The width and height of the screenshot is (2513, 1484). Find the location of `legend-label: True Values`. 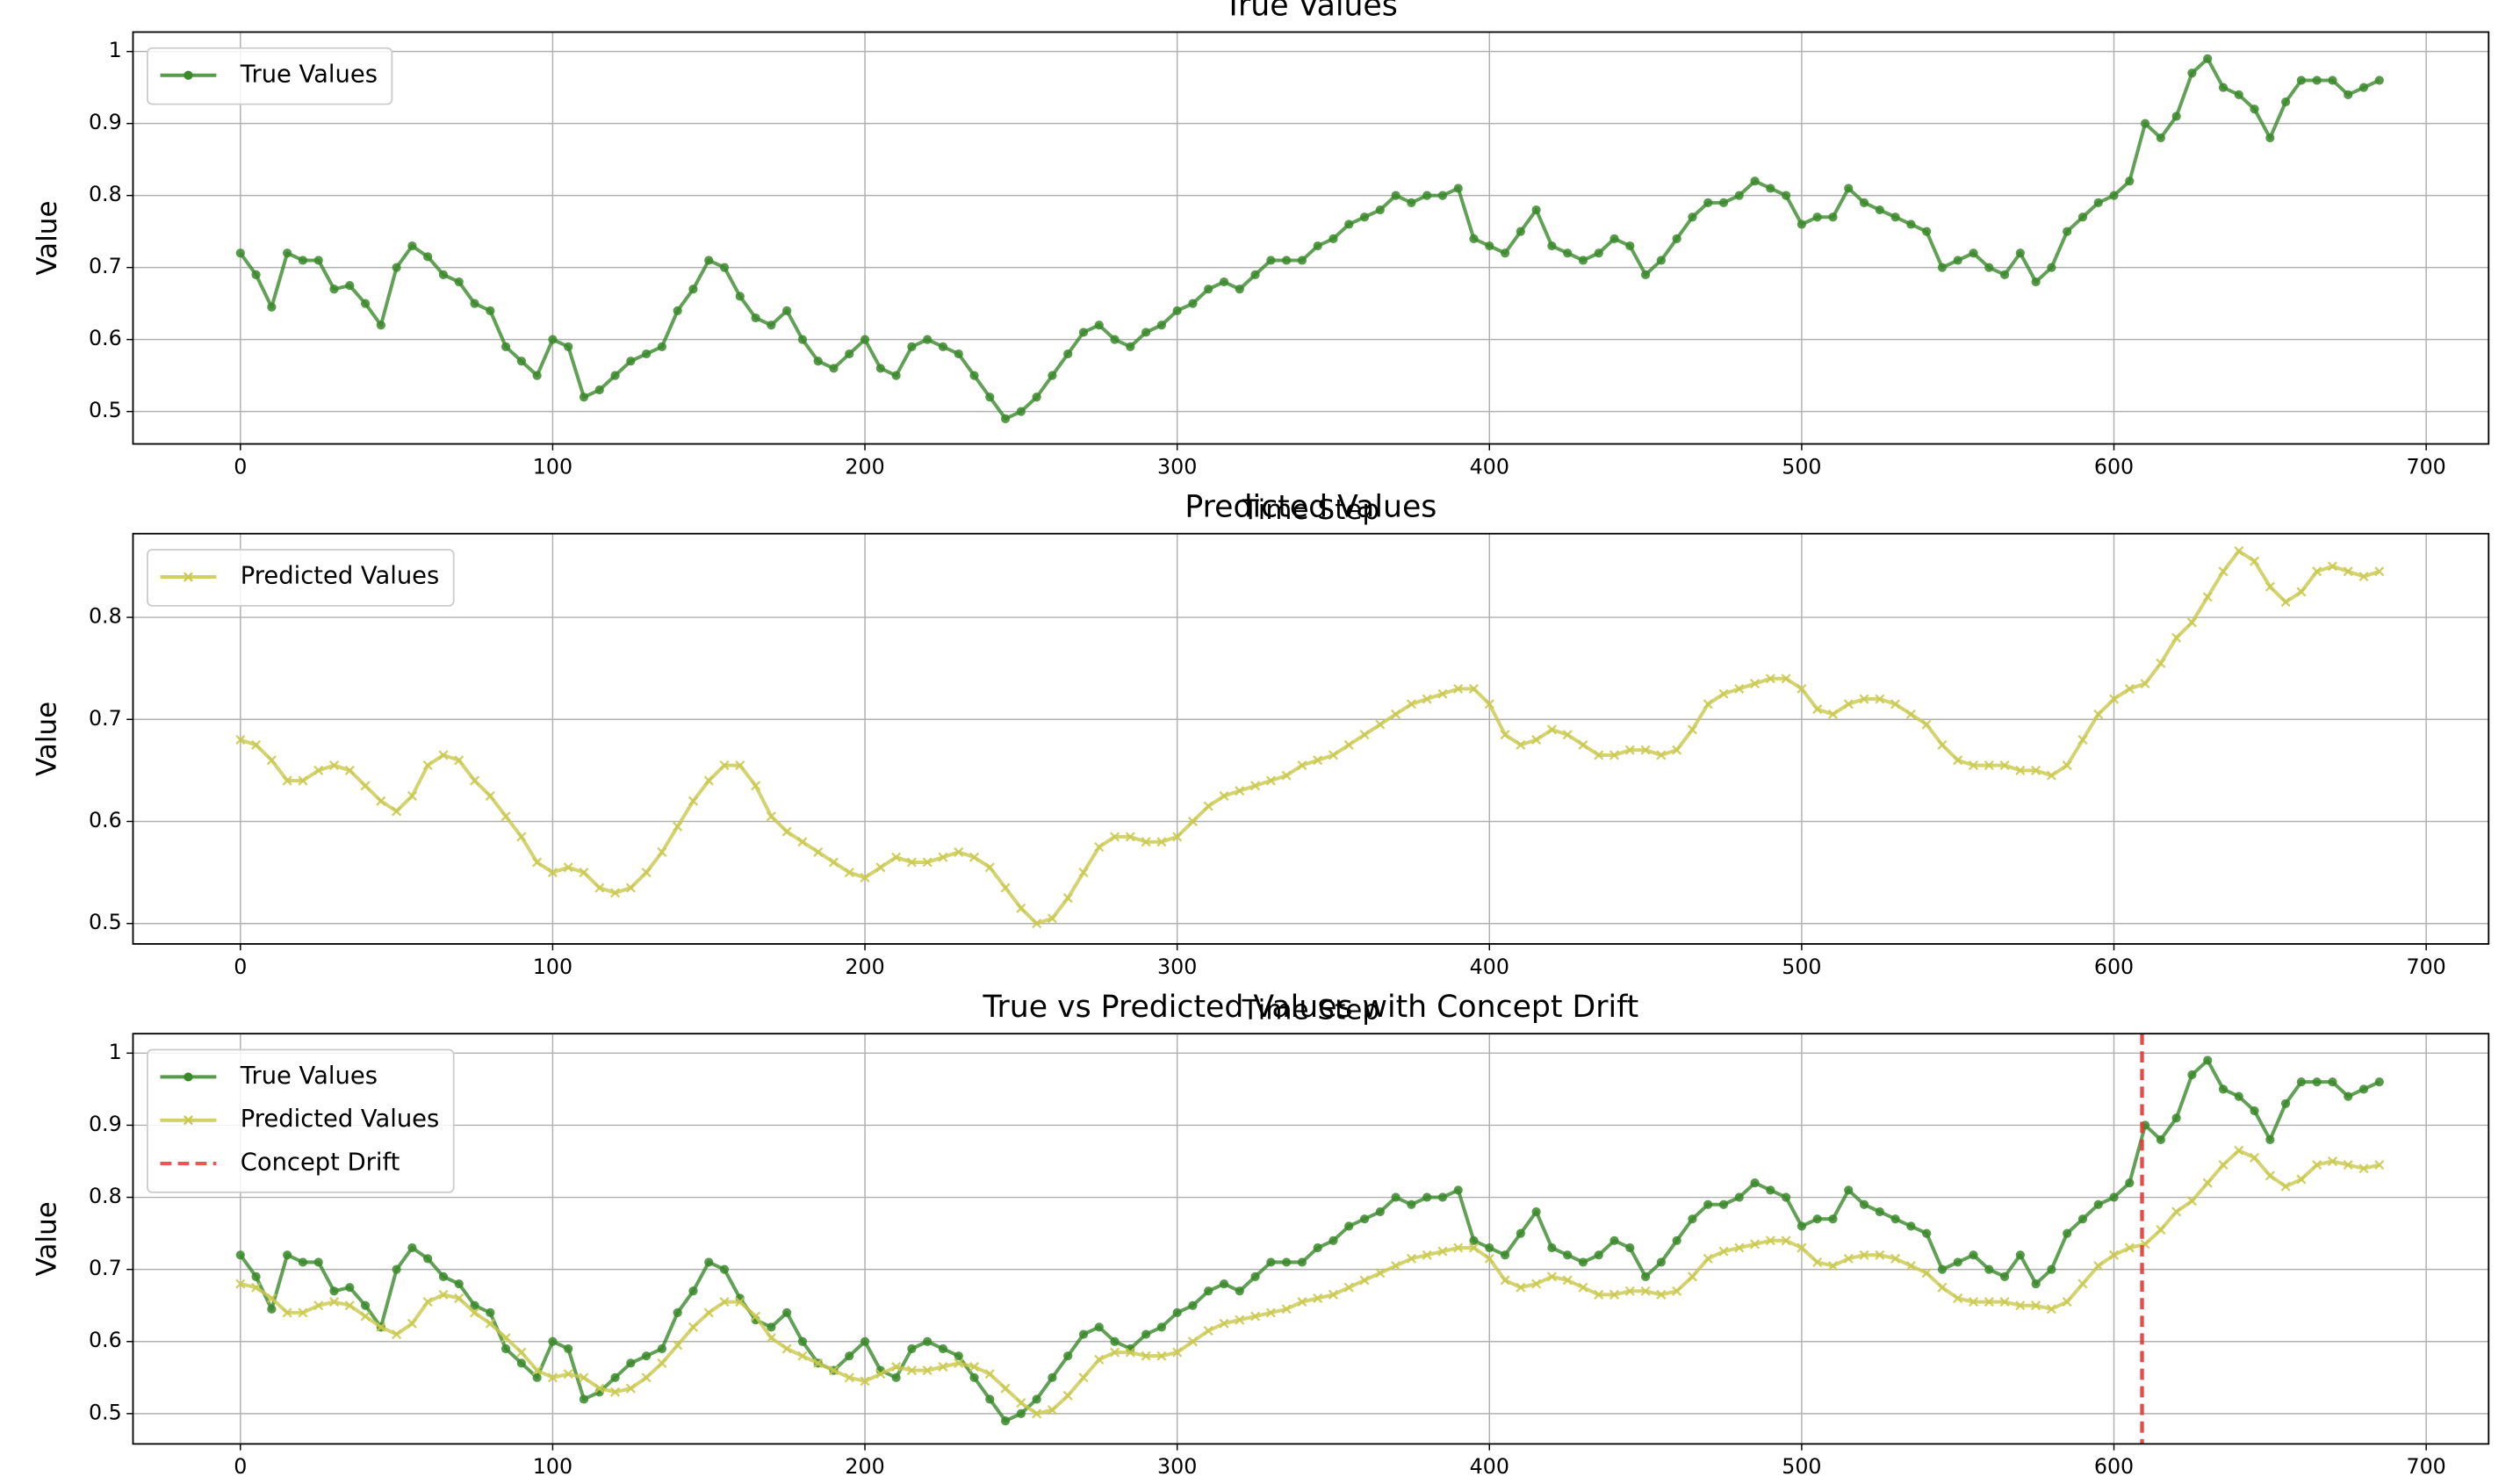

legend-label: True Values is located at coordinates (309, 74).